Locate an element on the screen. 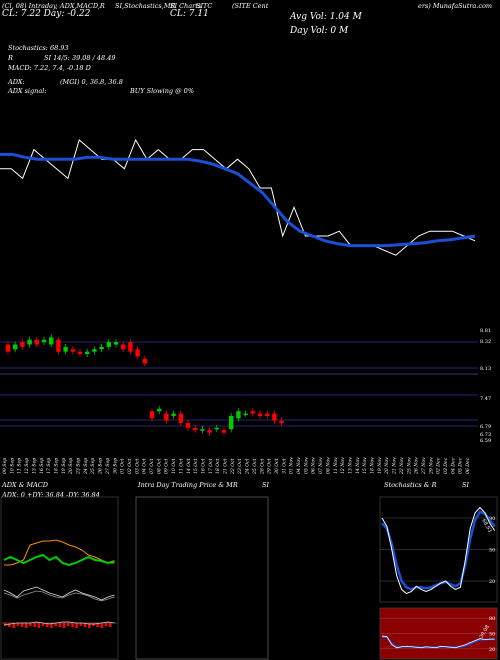  date-tick-label: 22 Nov is located at coordinates (402, 466).